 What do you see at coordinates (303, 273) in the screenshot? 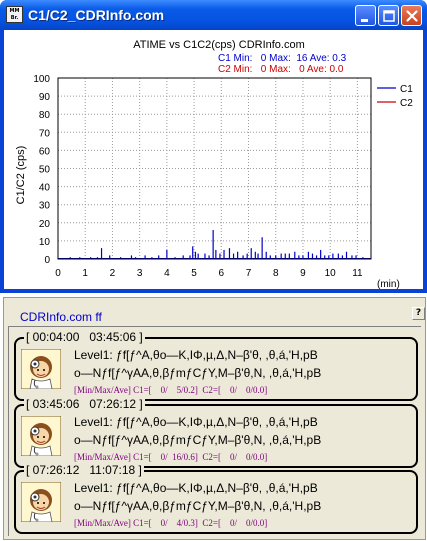
I see `x-tick-label: 9` at bounding box center [303, 273].